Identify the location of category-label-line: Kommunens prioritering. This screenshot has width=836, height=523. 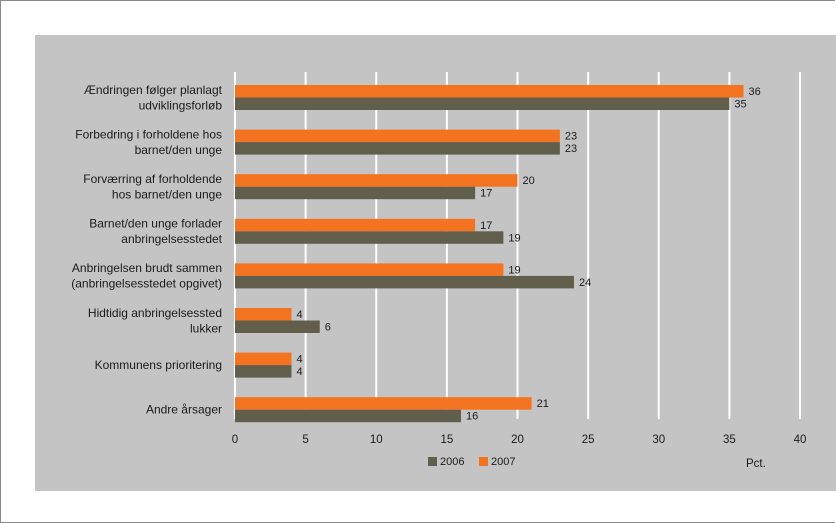
(158, 365).